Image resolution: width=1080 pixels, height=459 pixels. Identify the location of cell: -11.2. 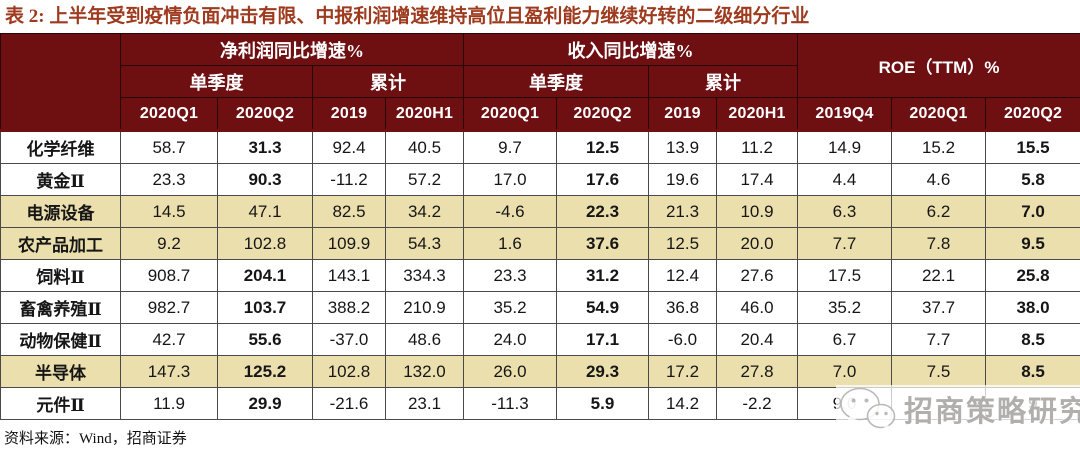
(349, 179).